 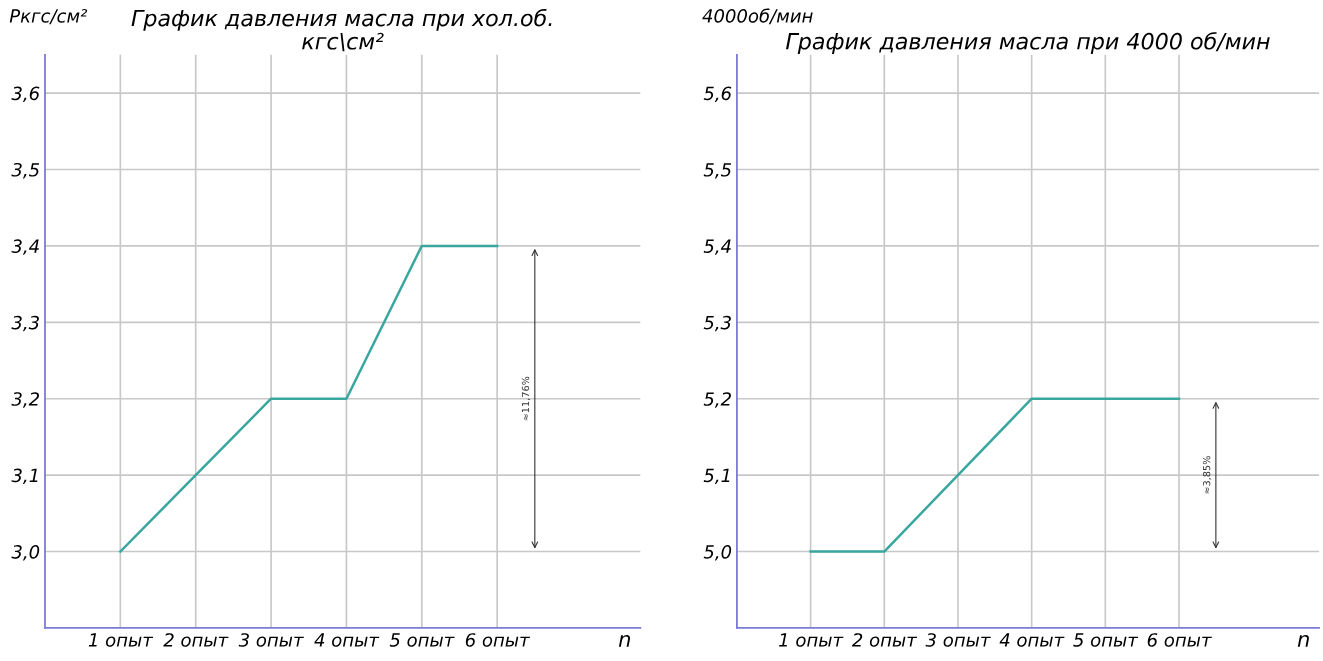 What do you see at coordinates (25, 94) in the screenshot?
I see `y-tick-label: 3,6` at bounding box center [25, 94].